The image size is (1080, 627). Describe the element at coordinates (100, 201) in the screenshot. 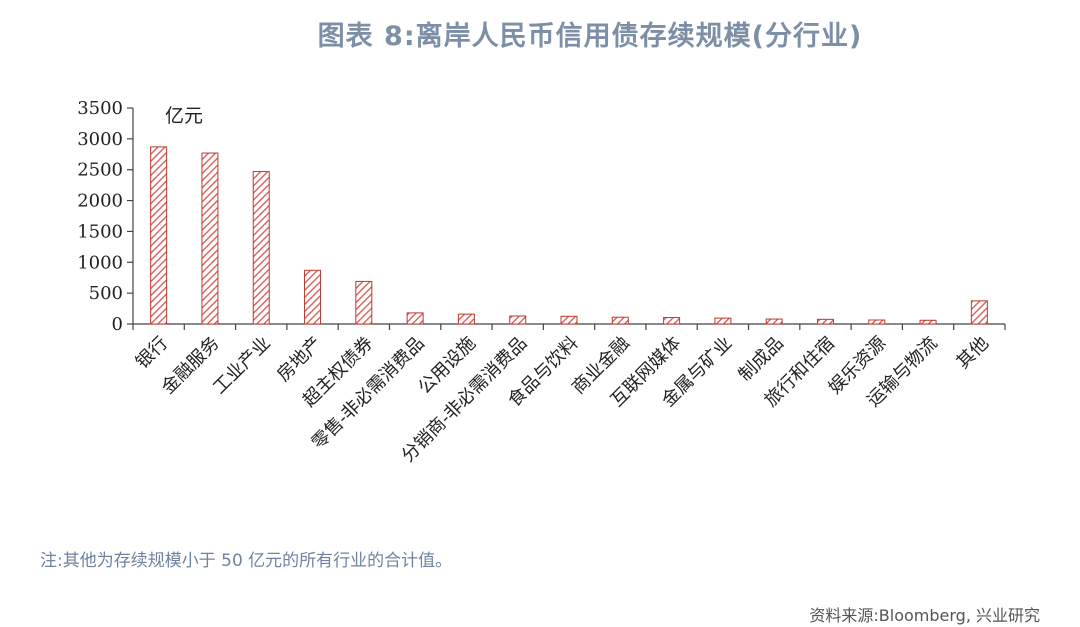

I see `y-tick-label: 2000` at that location.